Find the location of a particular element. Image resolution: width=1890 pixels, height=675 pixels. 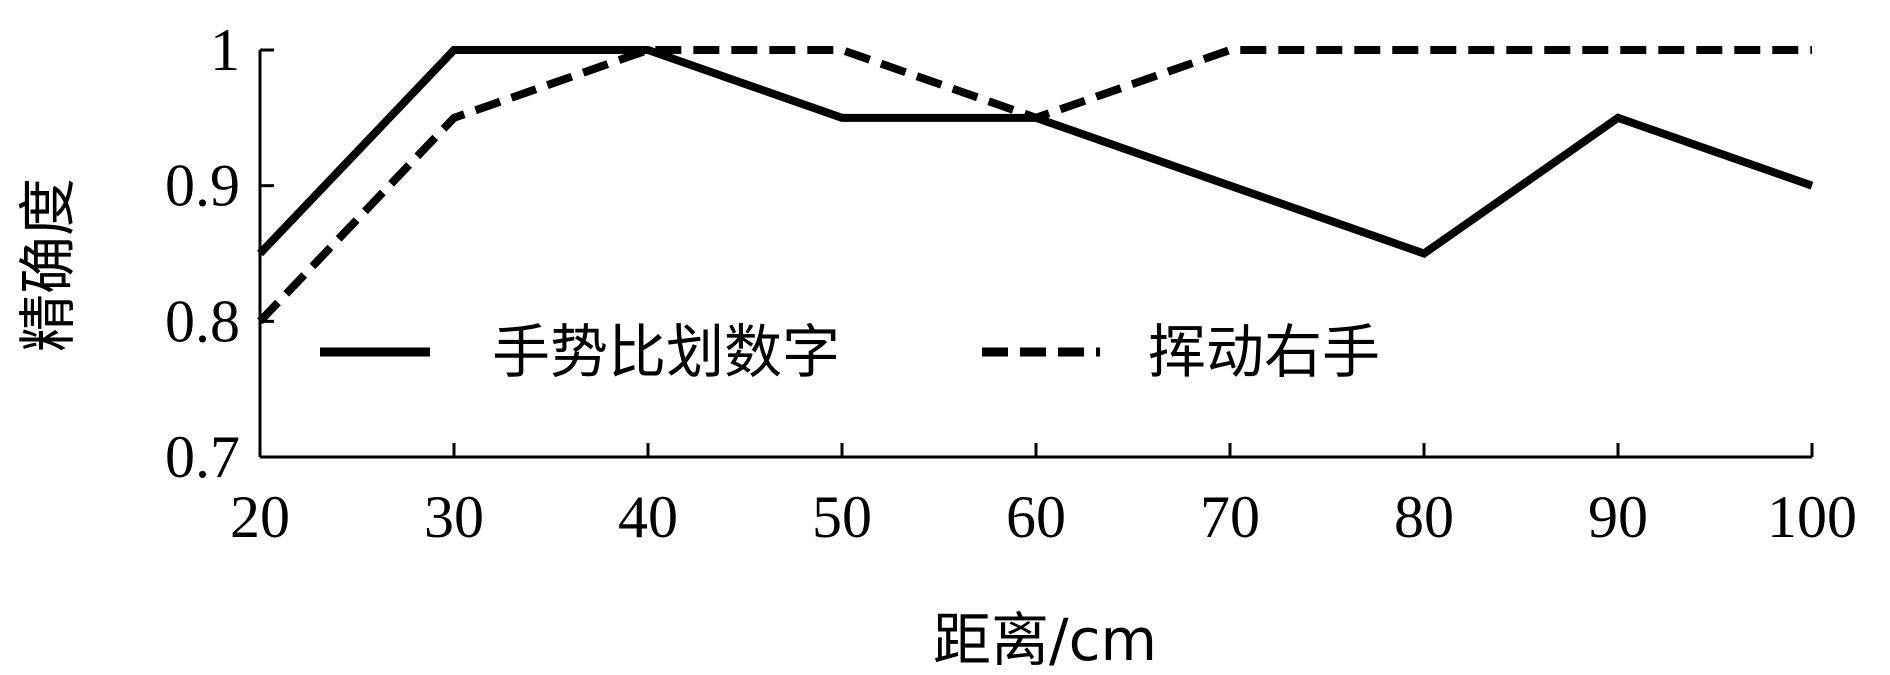

x-tick-label: 100 is located at coordinates (1812, 517).